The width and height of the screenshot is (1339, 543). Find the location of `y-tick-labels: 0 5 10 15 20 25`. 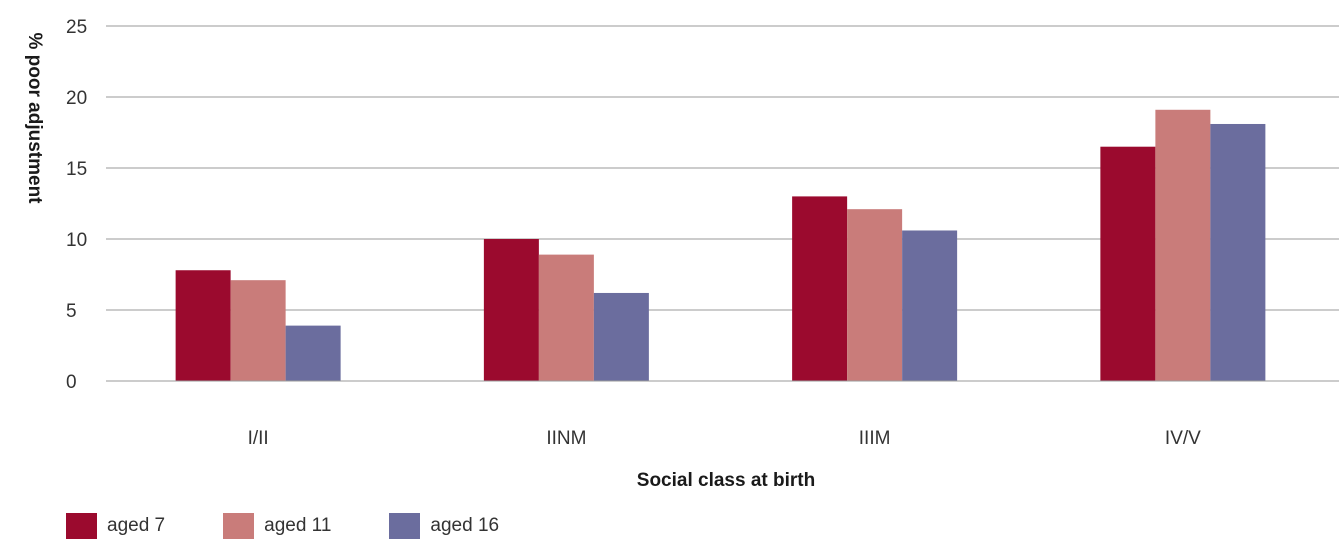

y-tick-labels: 0 5 10 15 20 25 is located at coordinates (76, 205).